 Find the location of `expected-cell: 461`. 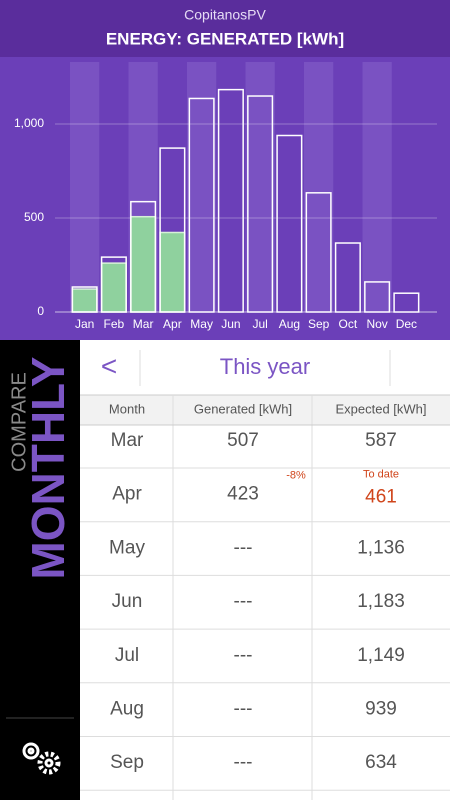

expected-cell: 461 is located at coordinates (381, 497).